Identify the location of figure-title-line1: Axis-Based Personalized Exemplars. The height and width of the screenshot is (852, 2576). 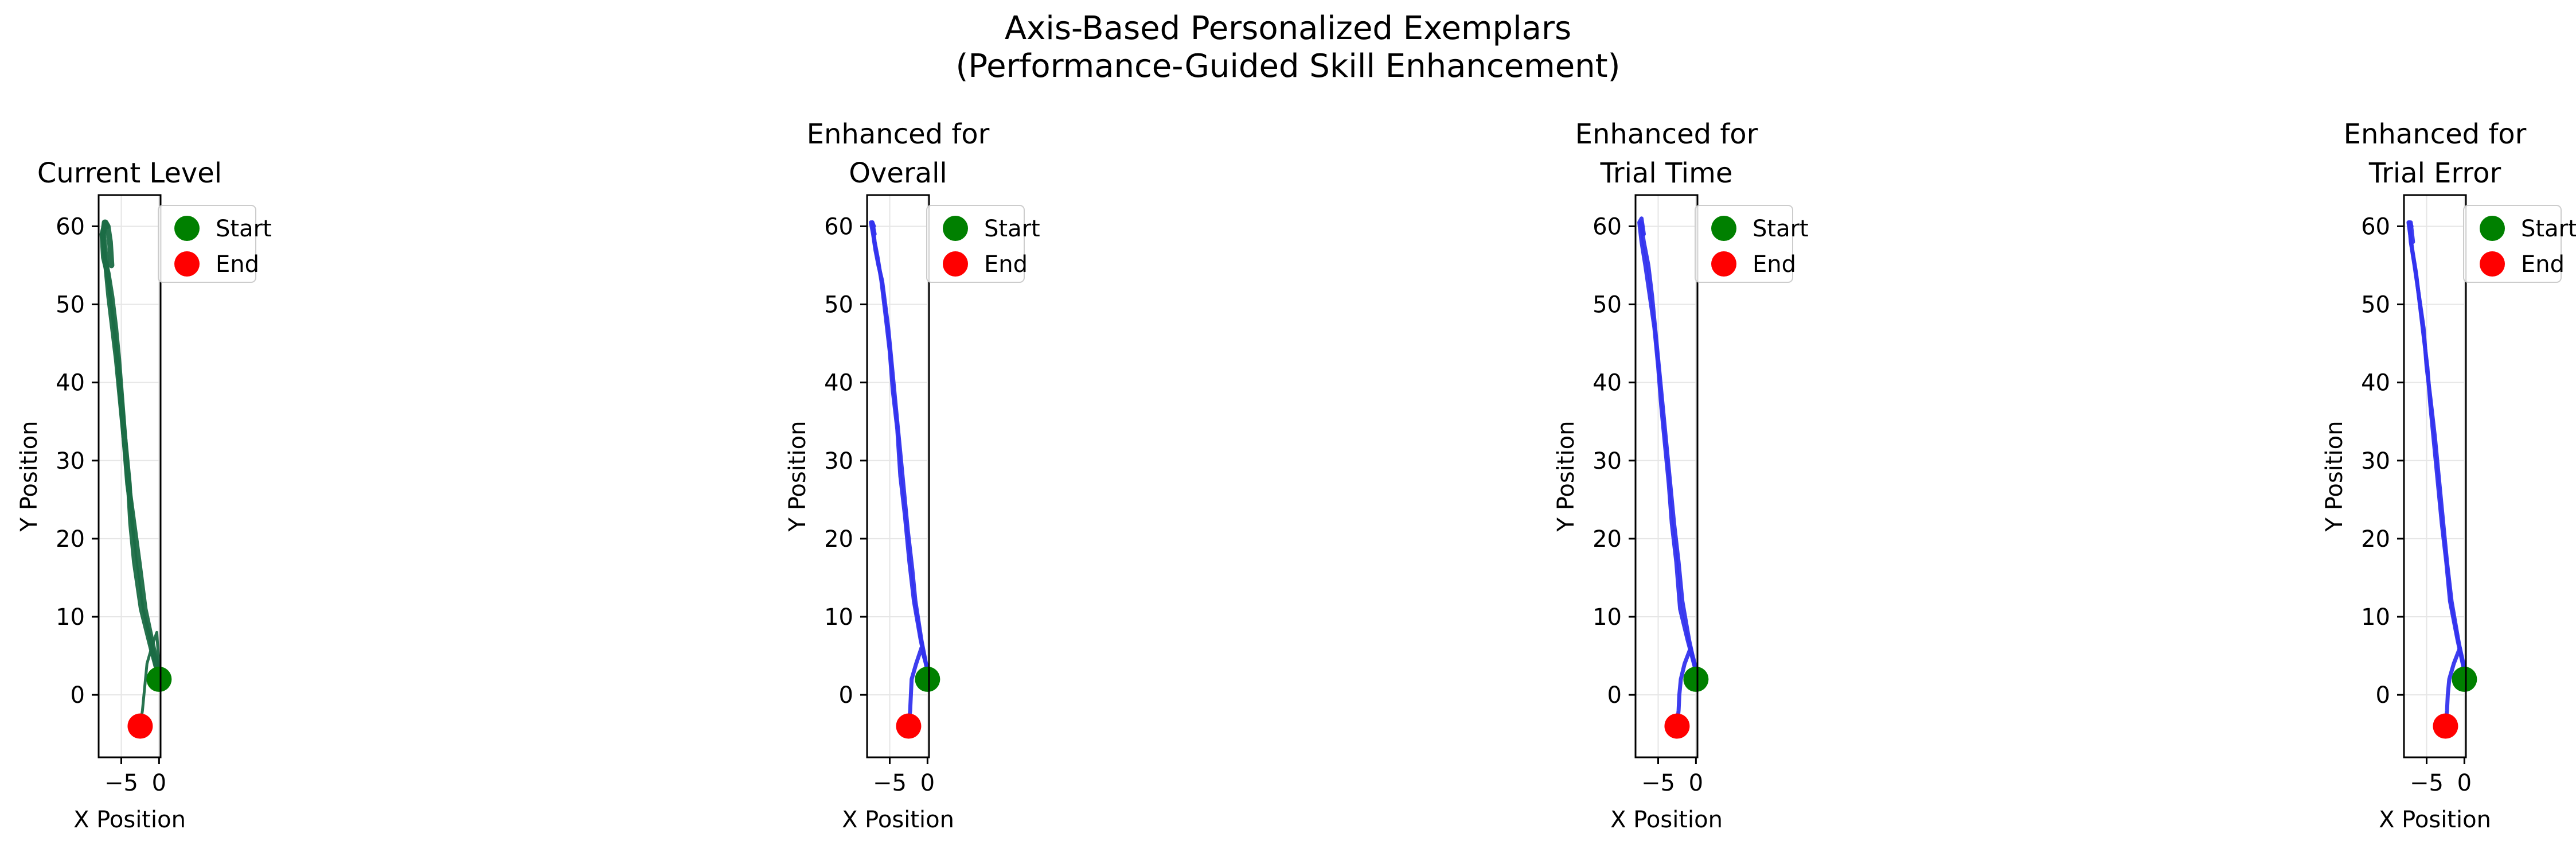
(1288, 29).